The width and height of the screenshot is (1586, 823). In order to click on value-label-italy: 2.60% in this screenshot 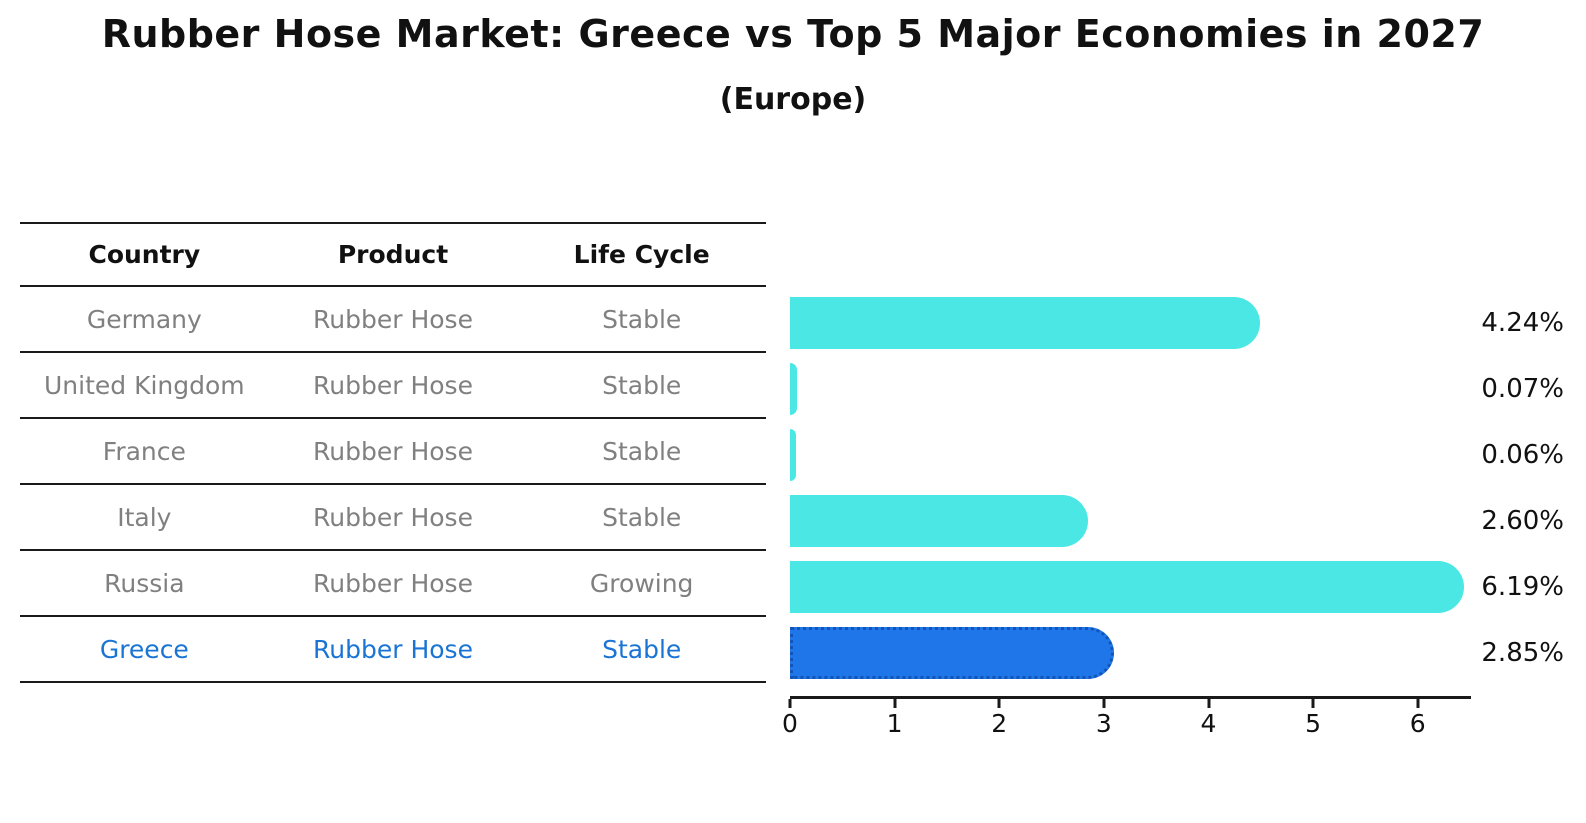, I will do `click(1522, 521)`.